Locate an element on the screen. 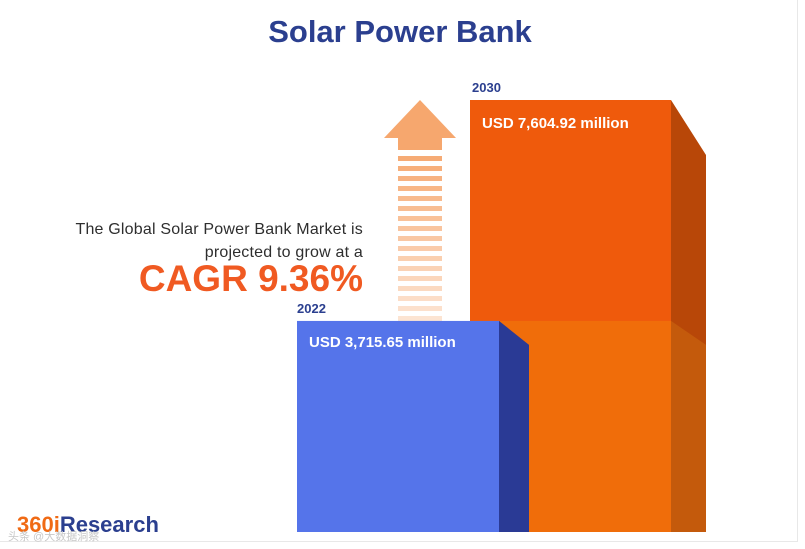 Image resolution: width=805 pixels, height=549 pixels. brand-logo: 360iResearch is located at coordinates (88, 525).